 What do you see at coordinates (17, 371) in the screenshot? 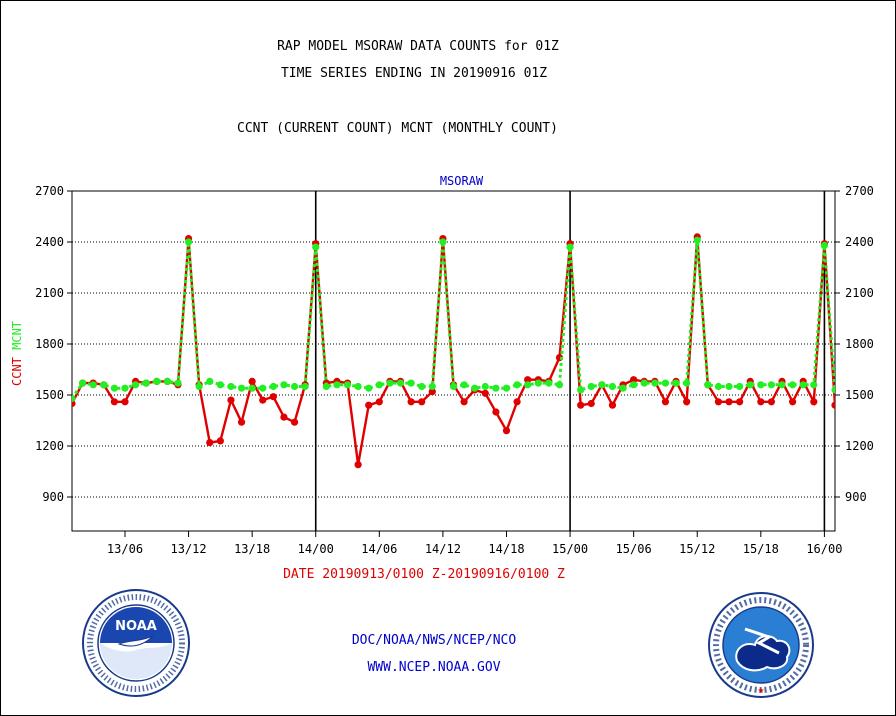
I see `y-axis-label-ccnt: CCNT` at bounding box center [17, 371].